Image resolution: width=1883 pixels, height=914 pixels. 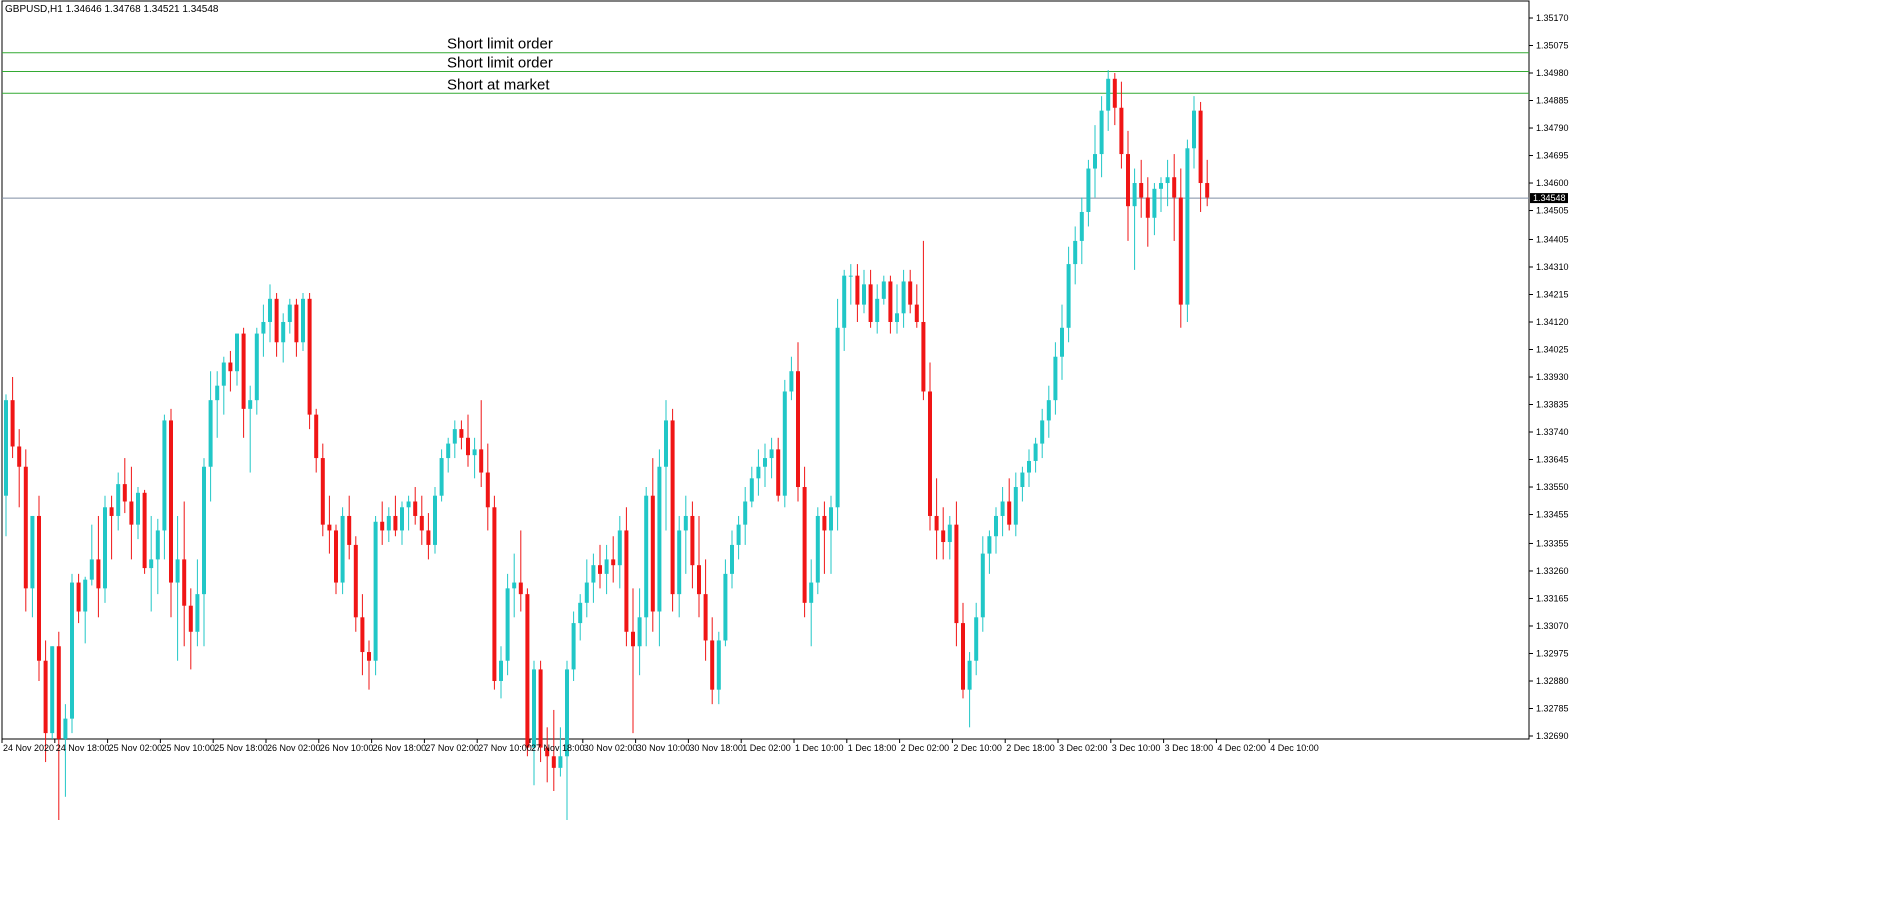 I want to click on y-tick-label: 1.34505, so click(x=1552, y=211).